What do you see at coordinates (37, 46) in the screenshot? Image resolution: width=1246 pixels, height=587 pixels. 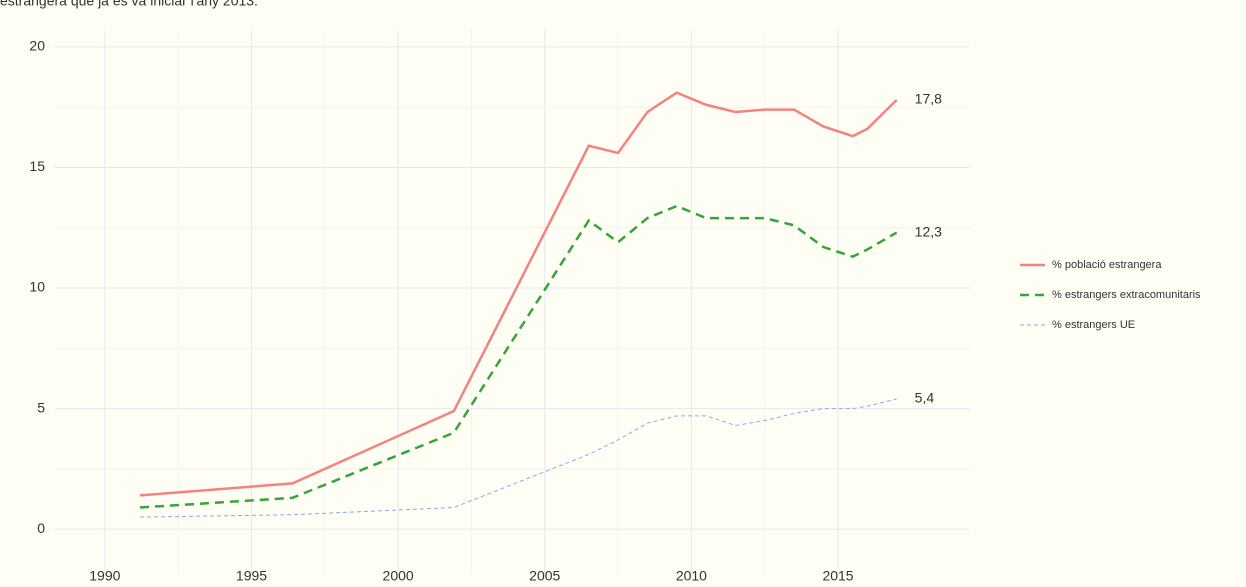 I see `y-tick-label: 20` at bounding box center [37, 46].